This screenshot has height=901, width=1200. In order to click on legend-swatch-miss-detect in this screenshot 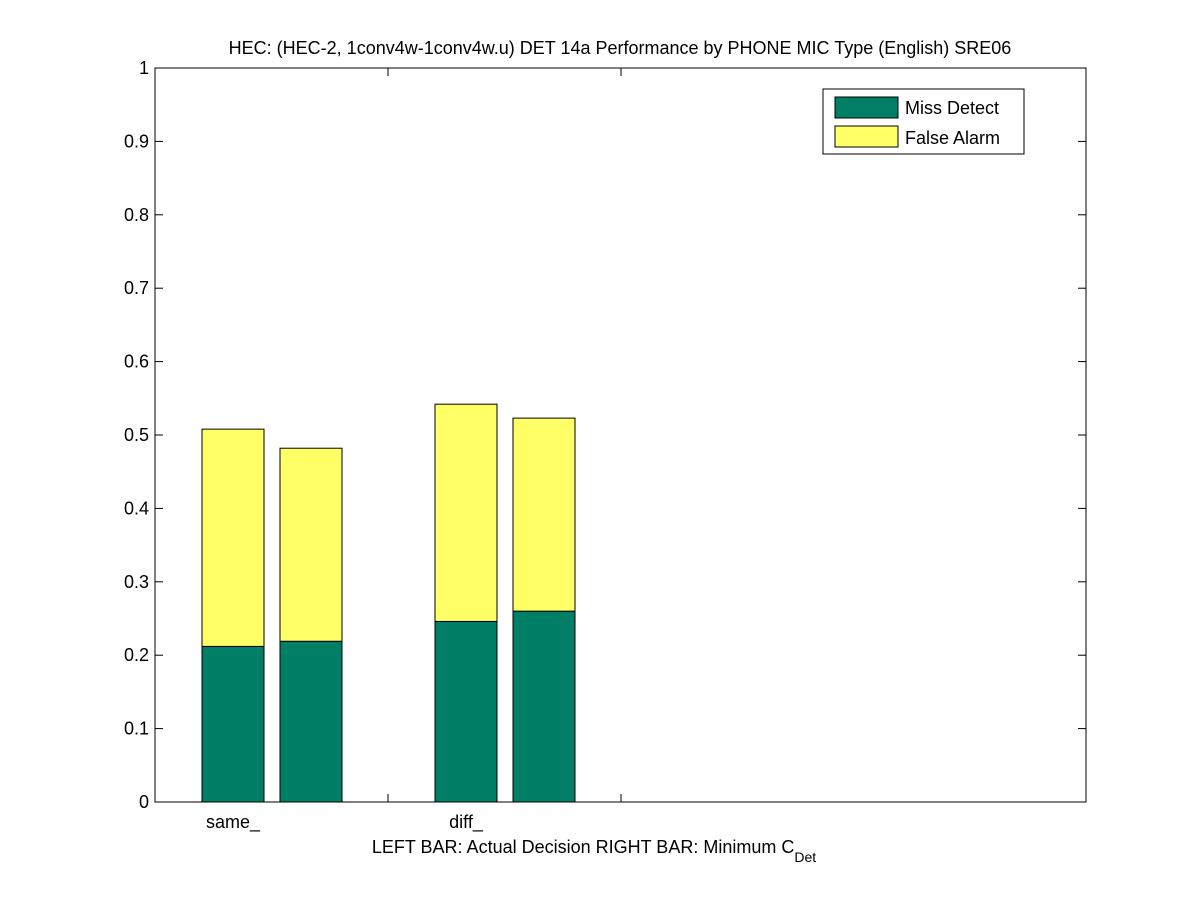, I will do `click(866, 107)`.